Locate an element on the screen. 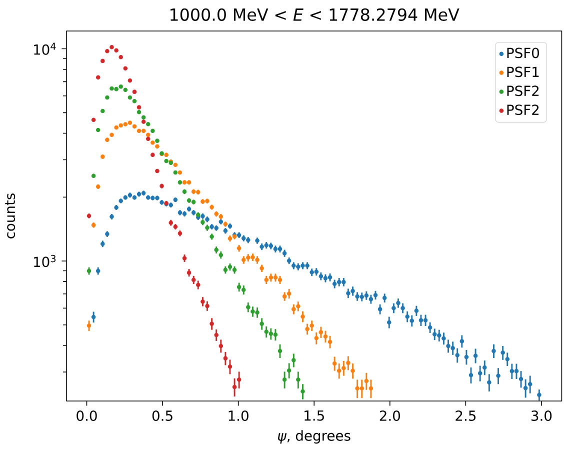  x-tick-label: 0.5 is located at coordinates (162, 415).